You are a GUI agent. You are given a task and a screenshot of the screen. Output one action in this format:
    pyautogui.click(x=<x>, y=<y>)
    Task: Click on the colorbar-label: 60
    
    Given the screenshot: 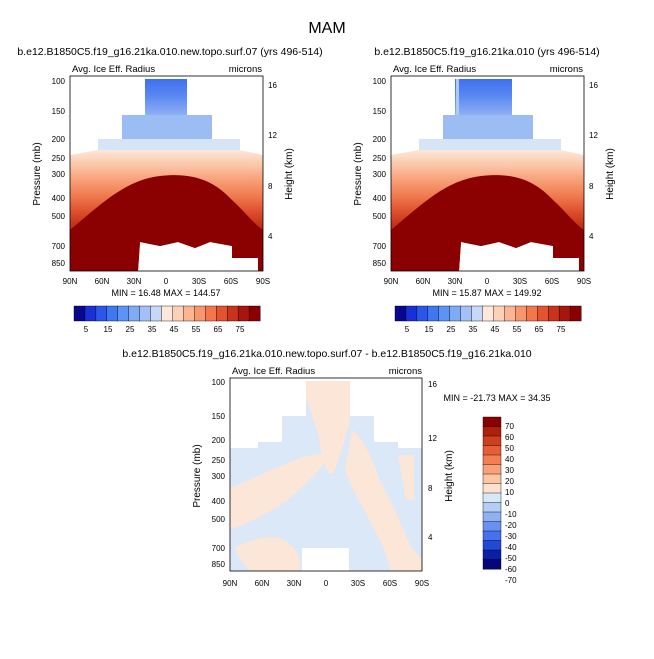 What is the action you would take?
    pyautogui.click(x=509, y=437)
    